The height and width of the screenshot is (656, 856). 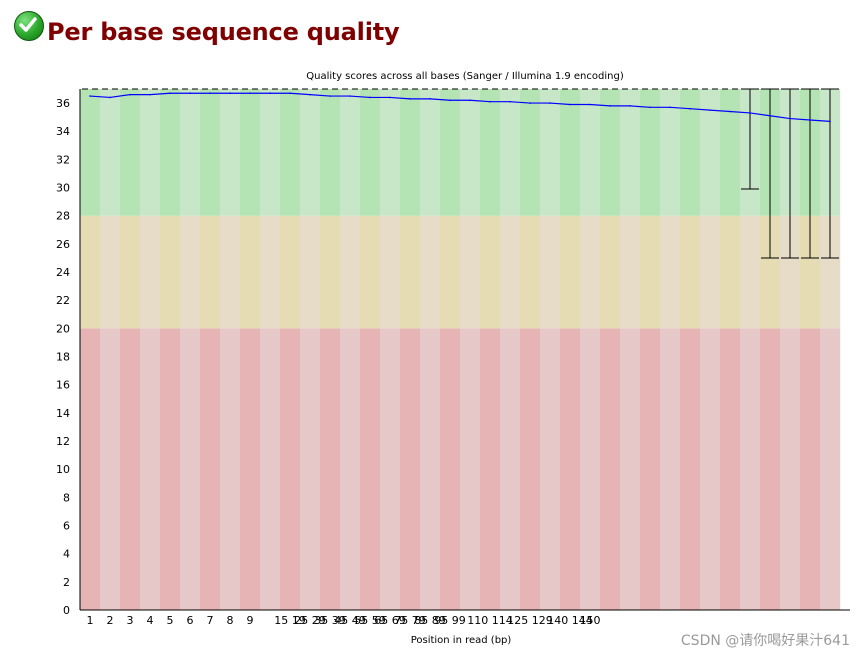 What do you see at coordinates (530, 620) in the screenshot?
I see `x-tick-label: 125 129` at bounding box center [530, 620].